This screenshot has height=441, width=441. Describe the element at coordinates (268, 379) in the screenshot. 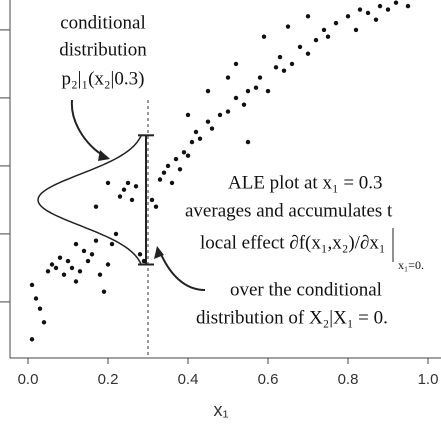

I see `x-tick-label: 0.6` at that location.